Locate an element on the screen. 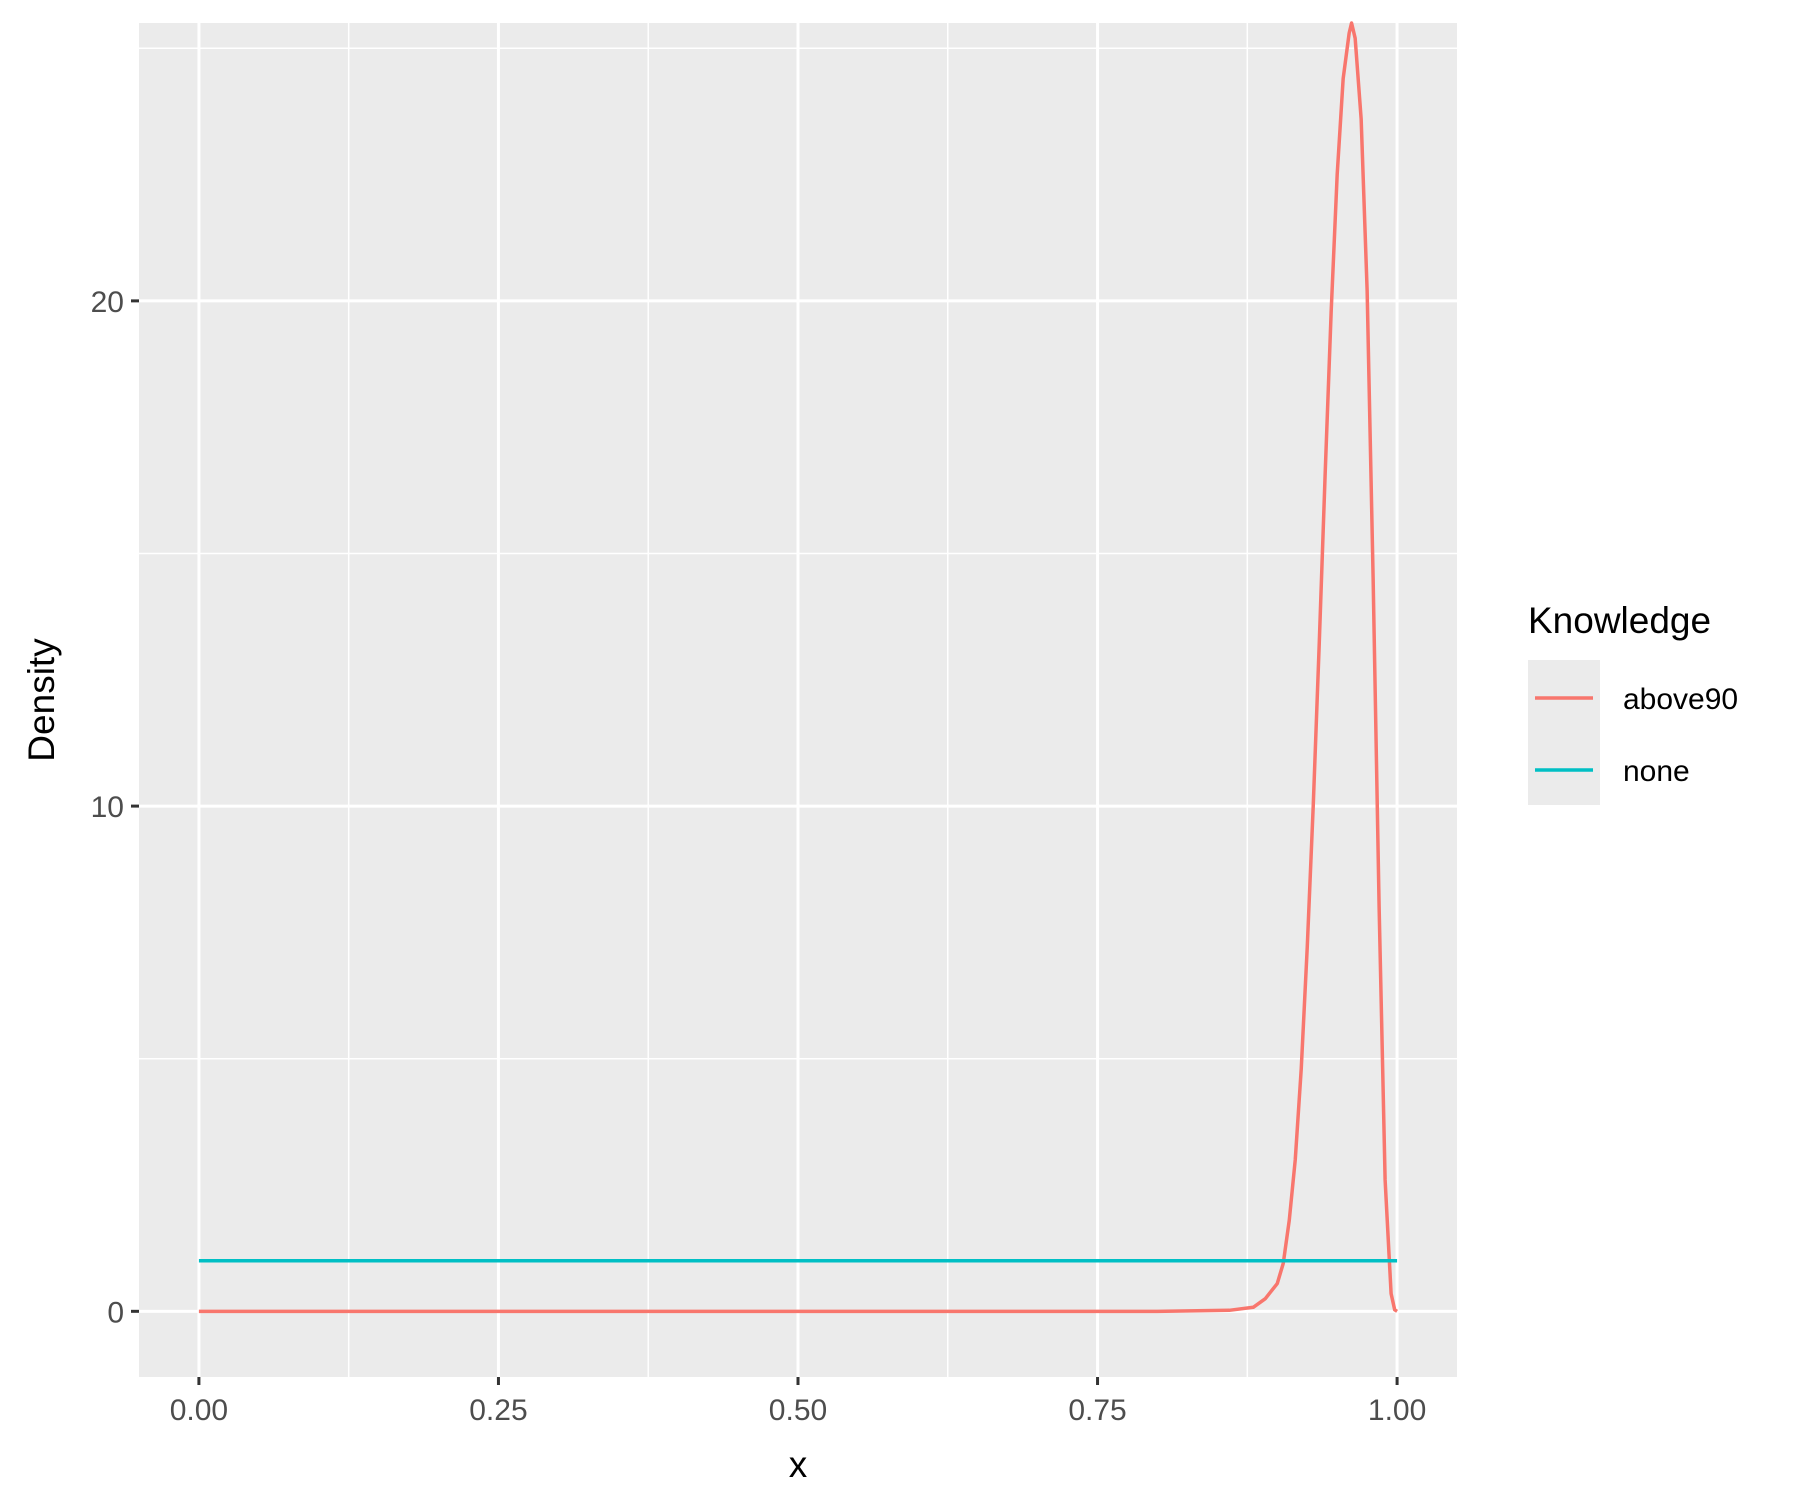 The height and width of the screenshot is (1500, 1800). x-tick-label: 0.50 is located at coordinates (798, 1410).